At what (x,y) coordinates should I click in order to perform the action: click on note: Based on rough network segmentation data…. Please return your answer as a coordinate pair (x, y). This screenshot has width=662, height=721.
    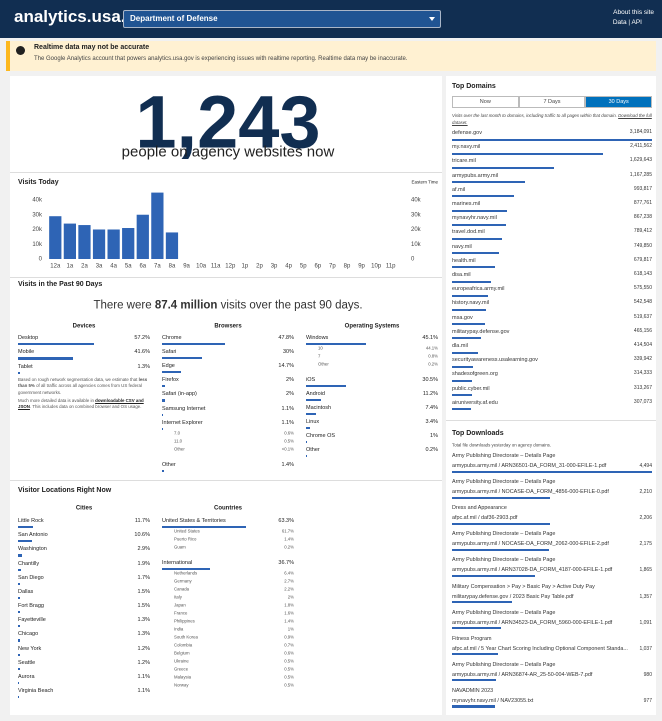
    Looking at the image, I should click on (85, 386).